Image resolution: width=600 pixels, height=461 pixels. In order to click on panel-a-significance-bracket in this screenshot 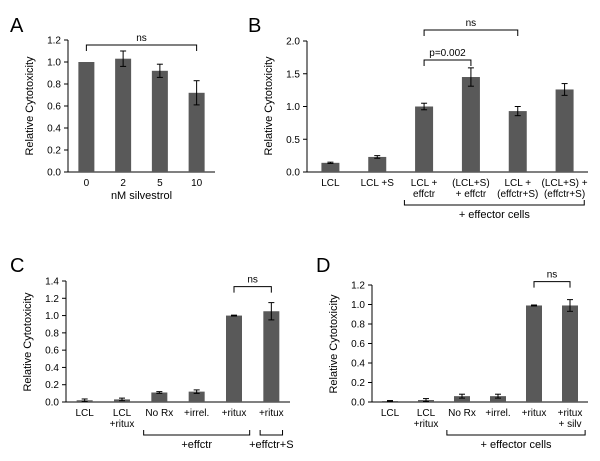, I will do `click(141, 47)`.